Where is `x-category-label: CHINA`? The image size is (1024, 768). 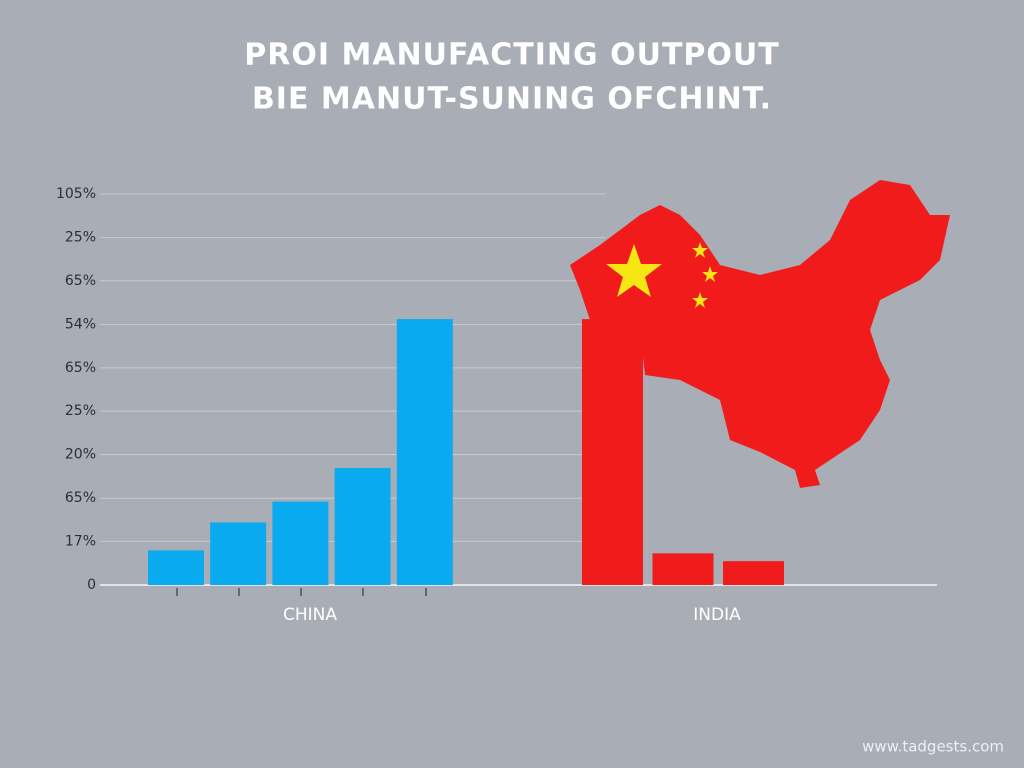 x-category-label: CHINA is located at coordinates (310, 615).